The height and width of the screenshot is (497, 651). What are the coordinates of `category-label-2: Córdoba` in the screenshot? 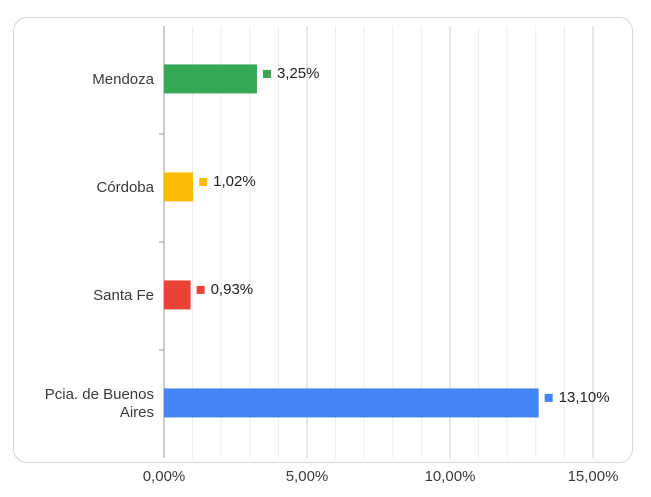 It's located at (125, 187).